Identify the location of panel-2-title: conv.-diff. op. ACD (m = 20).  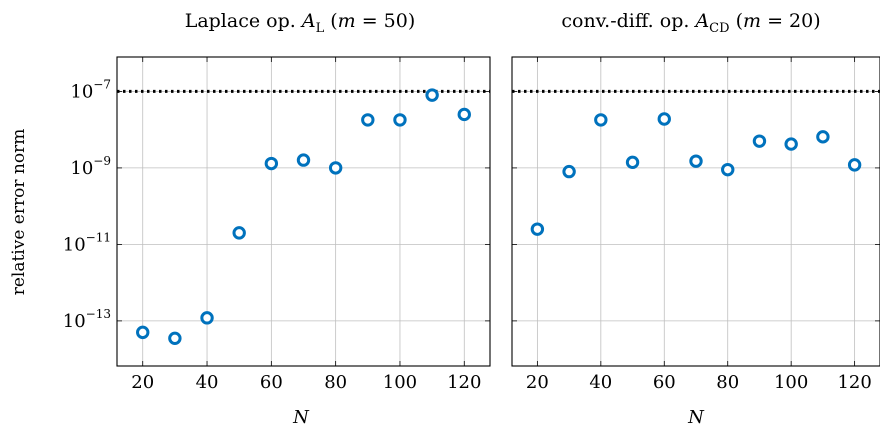
(690, 23).